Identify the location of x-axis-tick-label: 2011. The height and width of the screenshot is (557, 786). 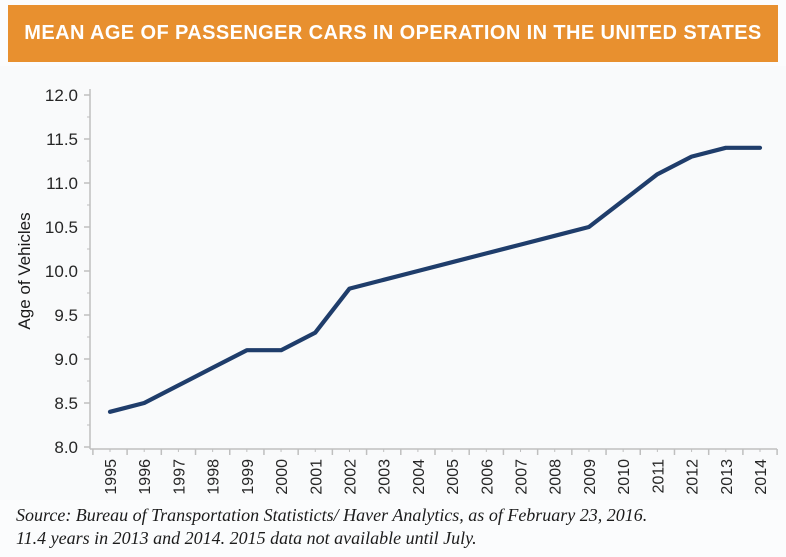
(658, 476).